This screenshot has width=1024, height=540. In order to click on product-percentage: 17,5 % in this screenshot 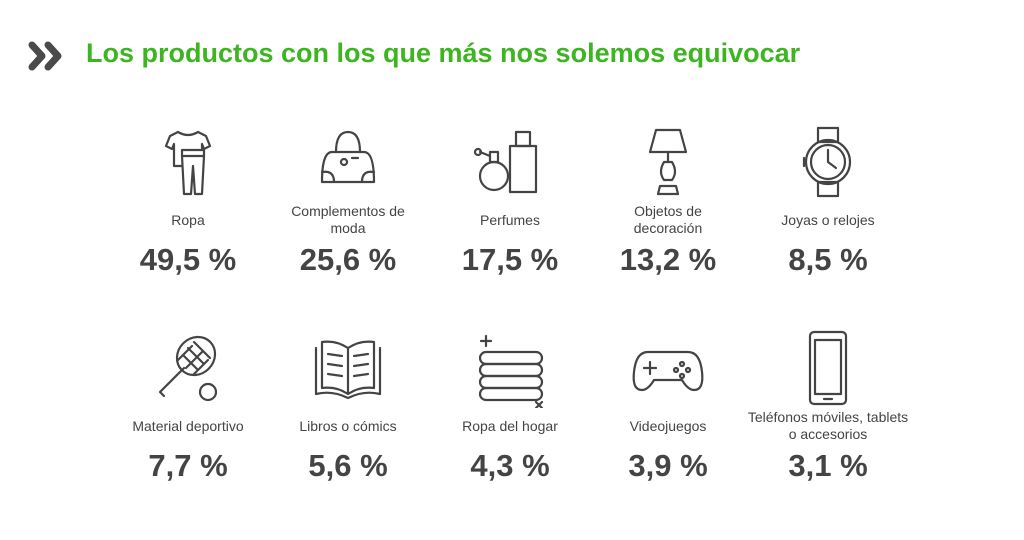, I will do `click(510, 259)`.